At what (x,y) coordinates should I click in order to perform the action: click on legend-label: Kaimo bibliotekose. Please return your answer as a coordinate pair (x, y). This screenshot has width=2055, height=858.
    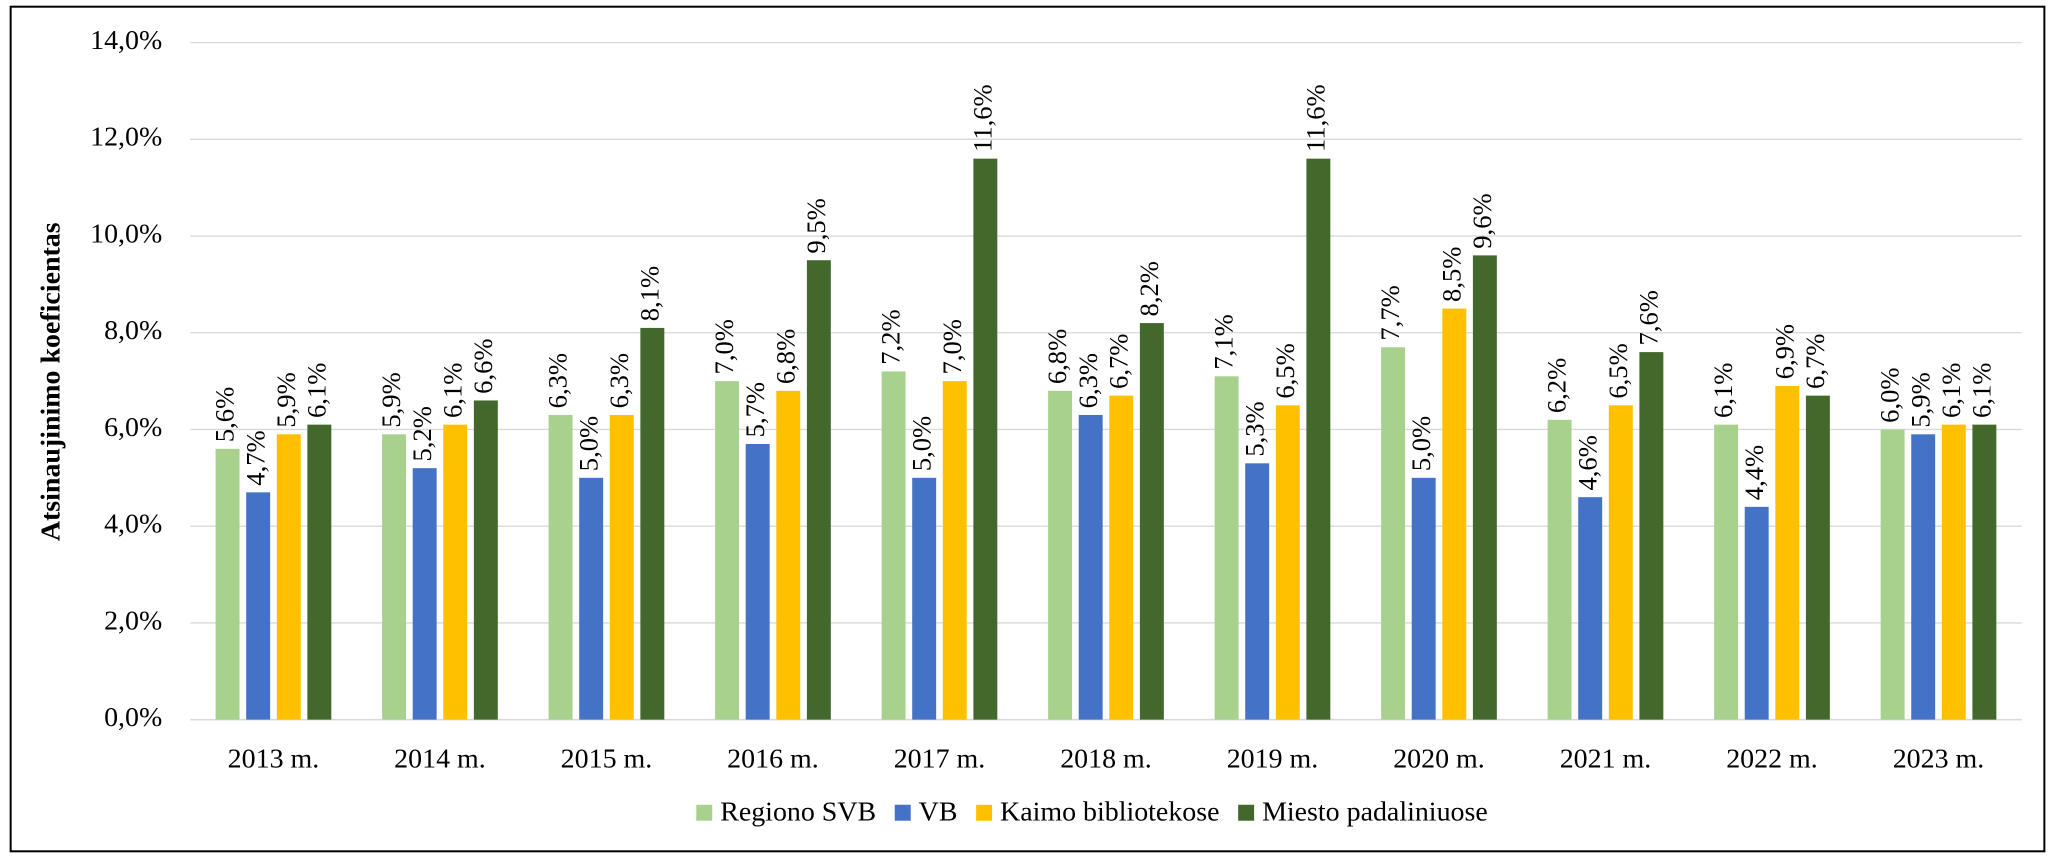
    Looking at the image, I should click on (1109, 811).